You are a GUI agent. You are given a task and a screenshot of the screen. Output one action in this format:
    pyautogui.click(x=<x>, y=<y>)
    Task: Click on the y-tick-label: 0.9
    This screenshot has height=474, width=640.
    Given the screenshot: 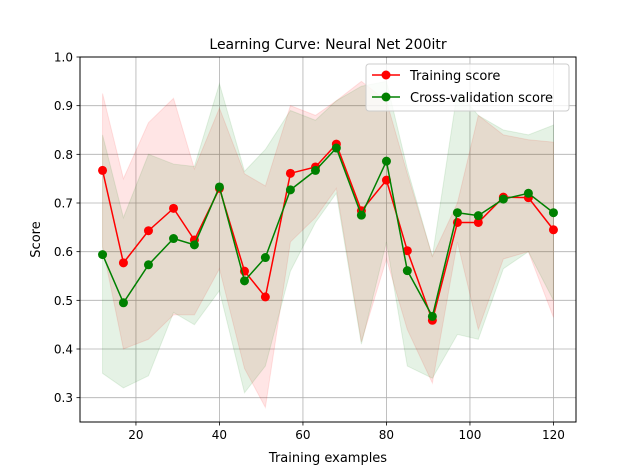 What is the action you would take?
    pyautogui.click(x=63, y=106)
    